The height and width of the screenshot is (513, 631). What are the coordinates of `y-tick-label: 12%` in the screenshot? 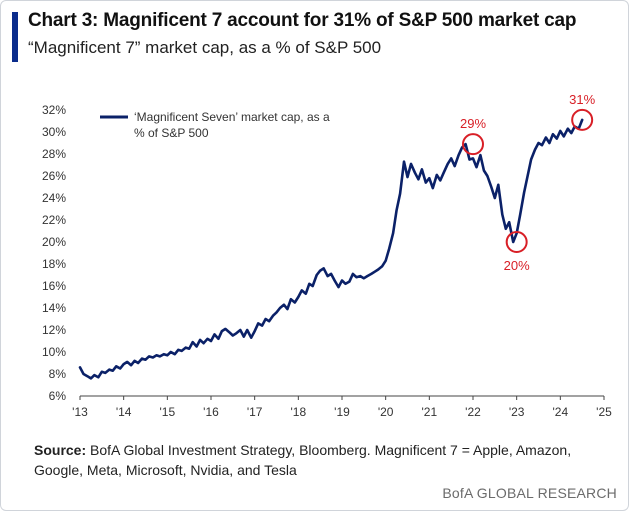 It's located at (54, 330).